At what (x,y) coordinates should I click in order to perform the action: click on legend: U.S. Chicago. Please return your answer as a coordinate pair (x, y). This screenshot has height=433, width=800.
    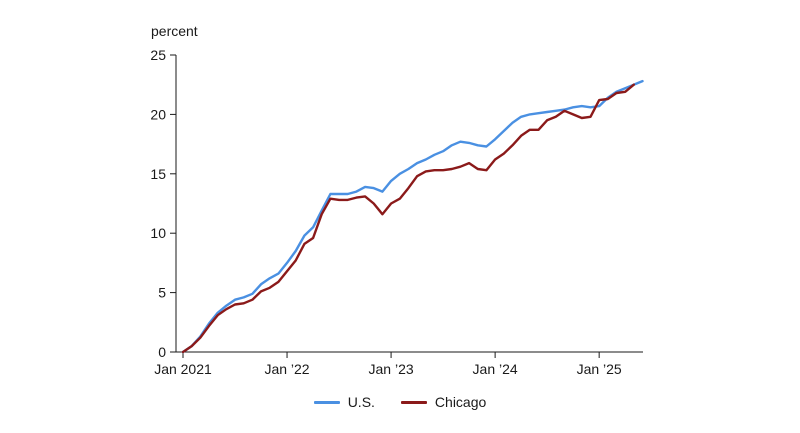
    Looking at the image, I should click on (400, 402).